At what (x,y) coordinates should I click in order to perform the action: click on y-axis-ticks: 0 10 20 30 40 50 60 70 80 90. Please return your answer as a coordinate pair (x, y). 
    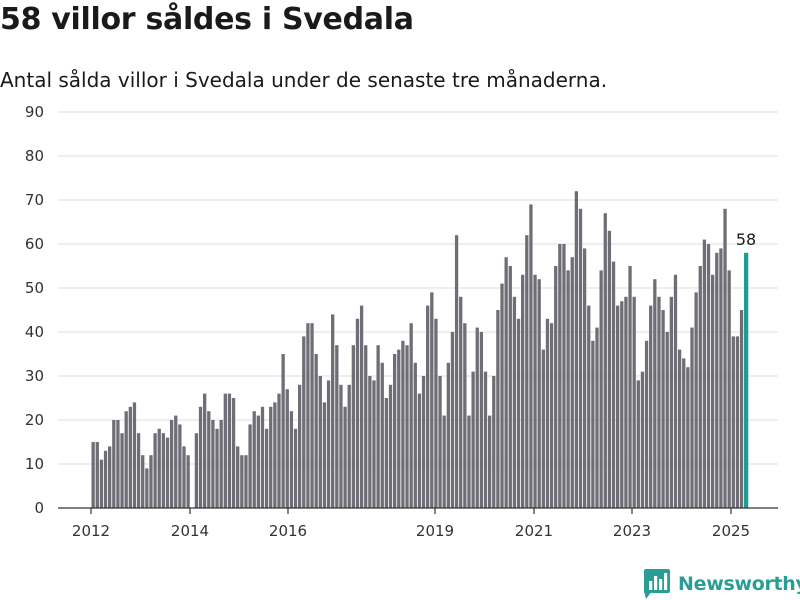
    Looking at the image, I should click on (34, 310).